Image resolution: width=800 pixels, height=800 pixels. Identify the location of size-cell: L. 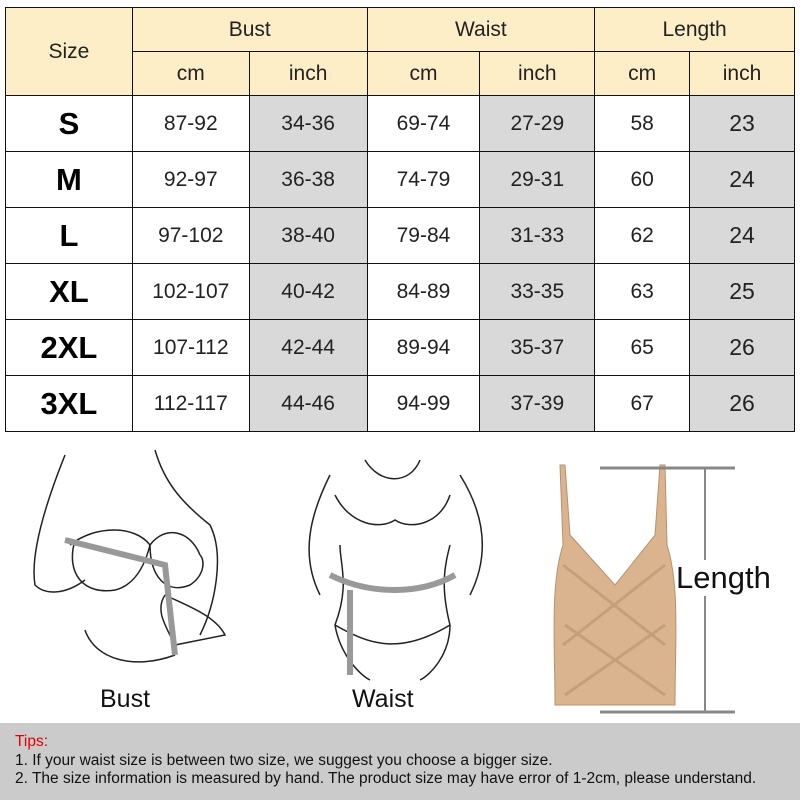
(69, 235).